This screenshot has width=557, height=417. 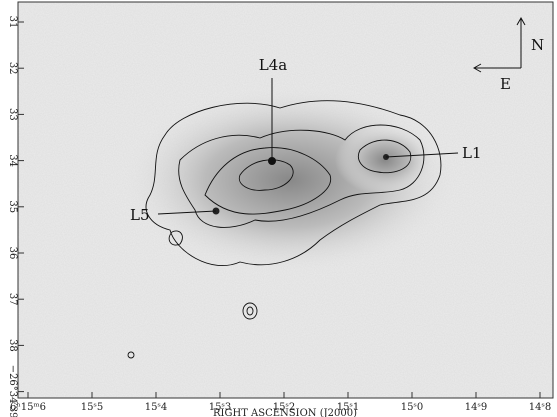 I want to click on x-tick-label: 15ˢ4, so click(x=156, y=407).